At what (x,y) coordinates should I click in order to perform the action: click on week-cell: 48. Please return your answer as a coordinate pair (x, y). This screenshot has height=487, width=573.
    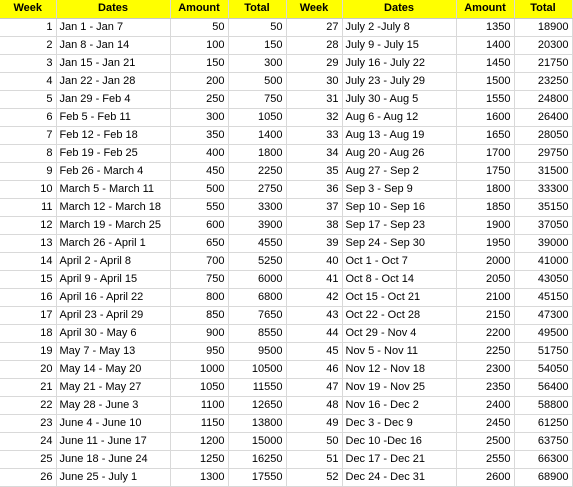
    Looking at the image, I should click on (314, 405).